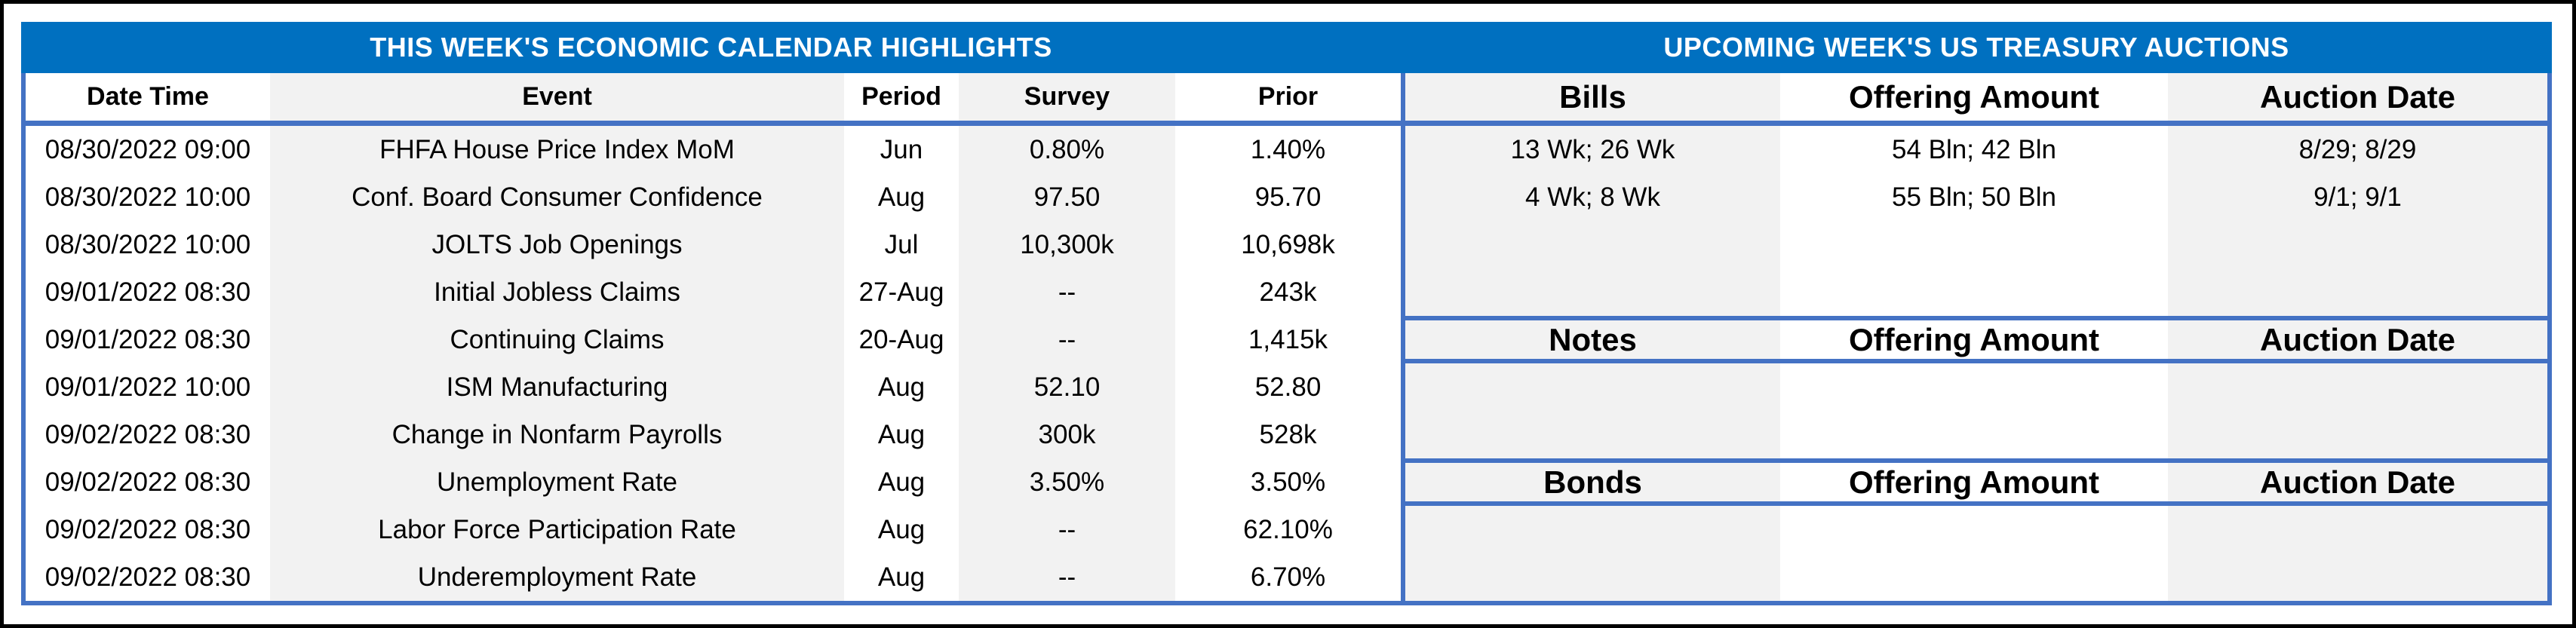  I want to click on header-event: Event, so click(557, 97).